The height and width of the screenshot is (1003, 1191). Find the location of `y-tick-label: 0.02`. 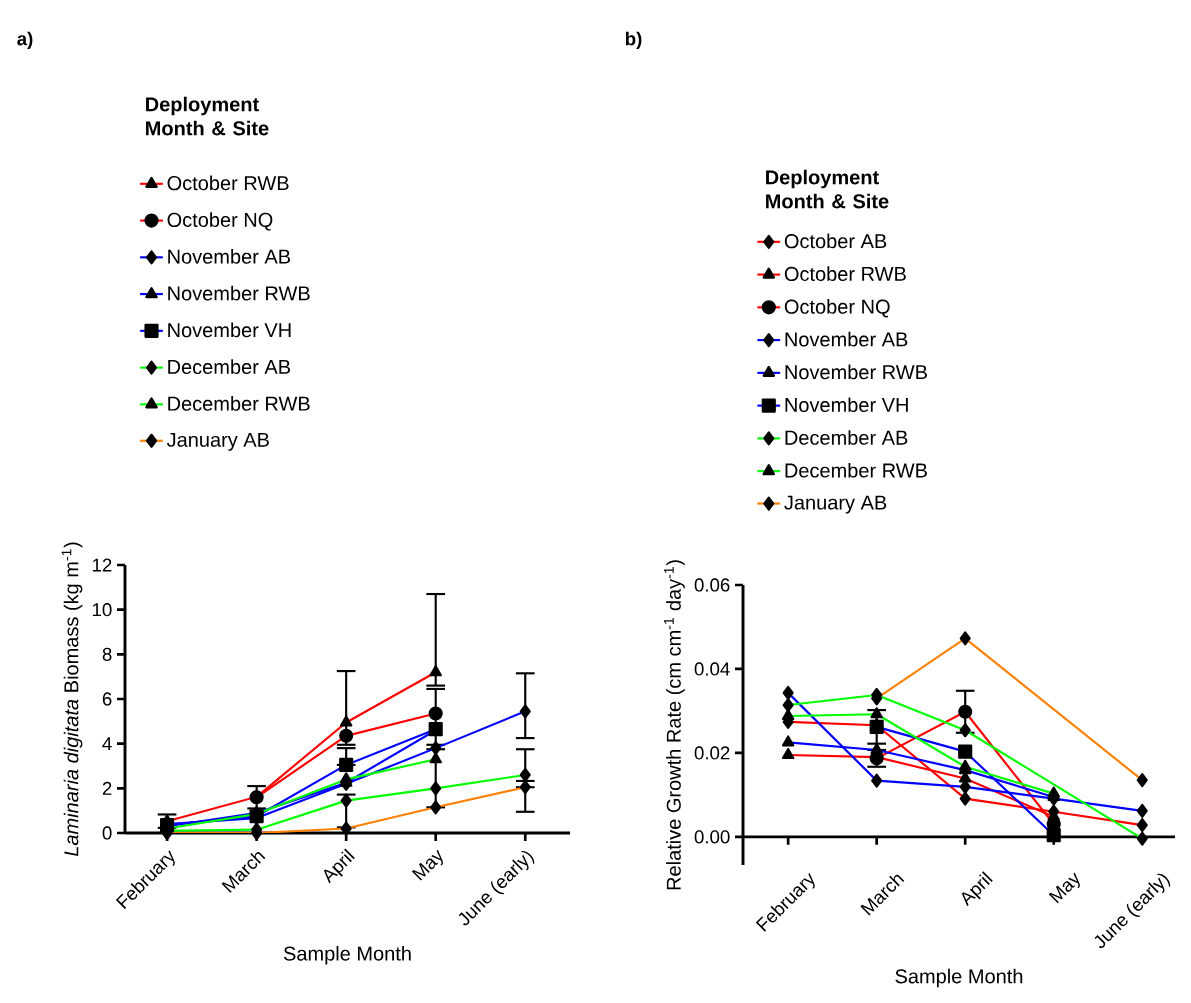

y-tick-label: 0.02 is located at coordinates (712, 753).